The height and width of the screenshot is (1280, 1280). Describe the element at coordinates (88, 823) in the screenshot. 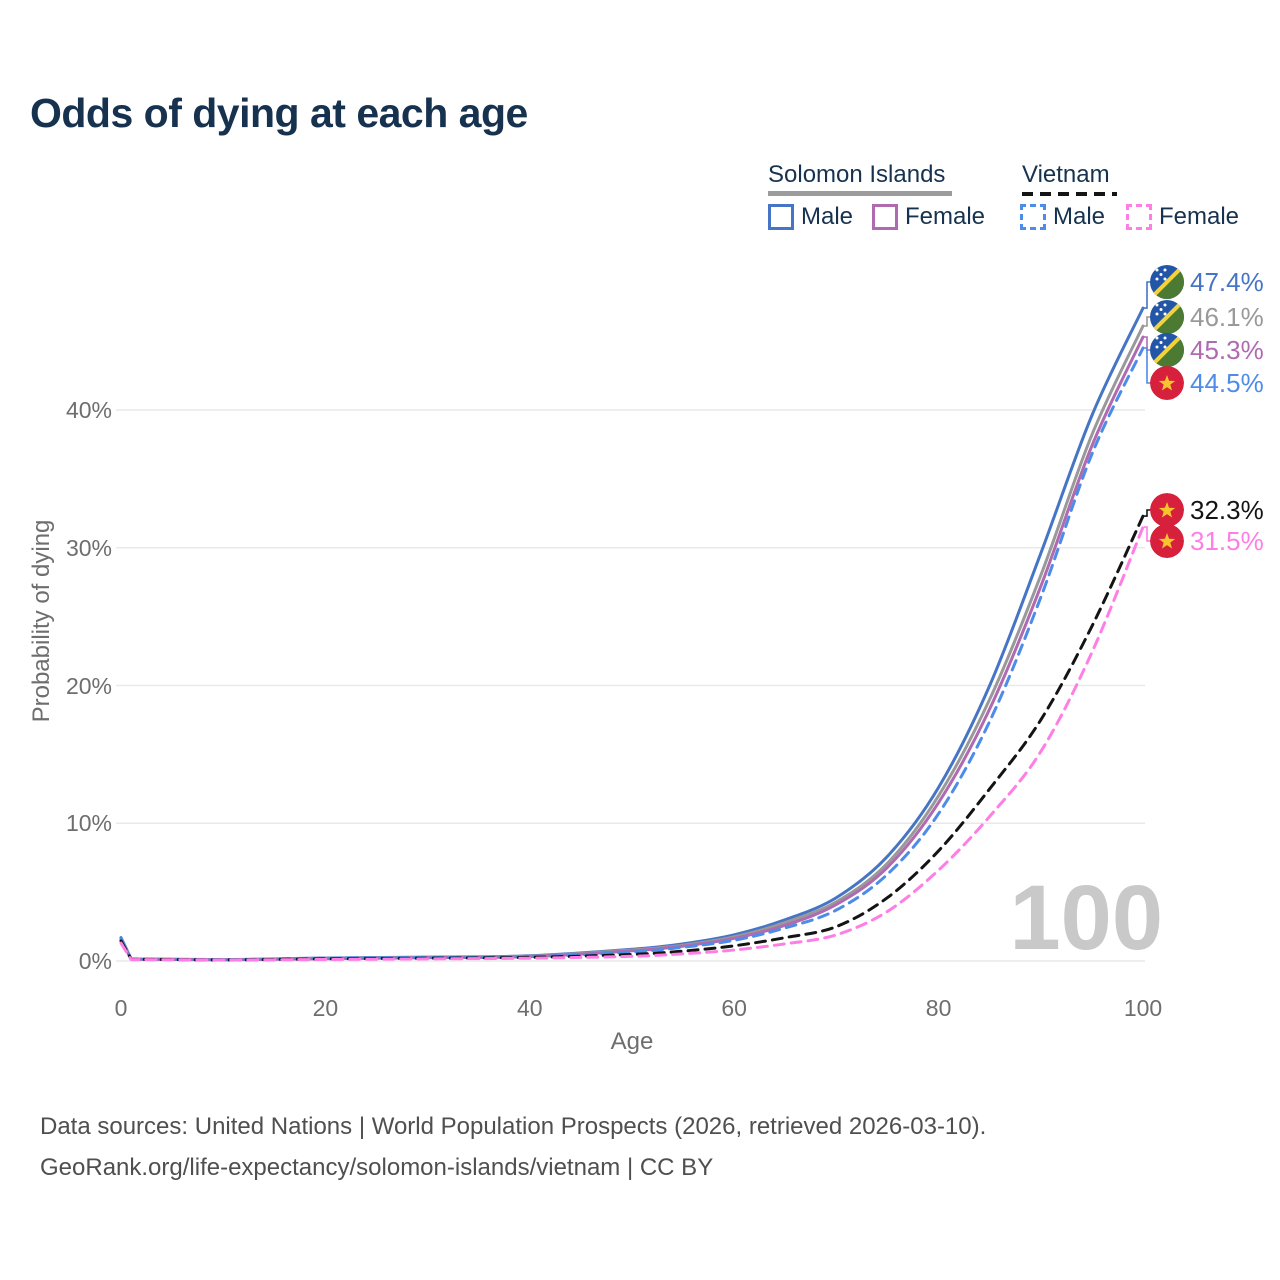

I see `y-tick-label: 10%` at that location.